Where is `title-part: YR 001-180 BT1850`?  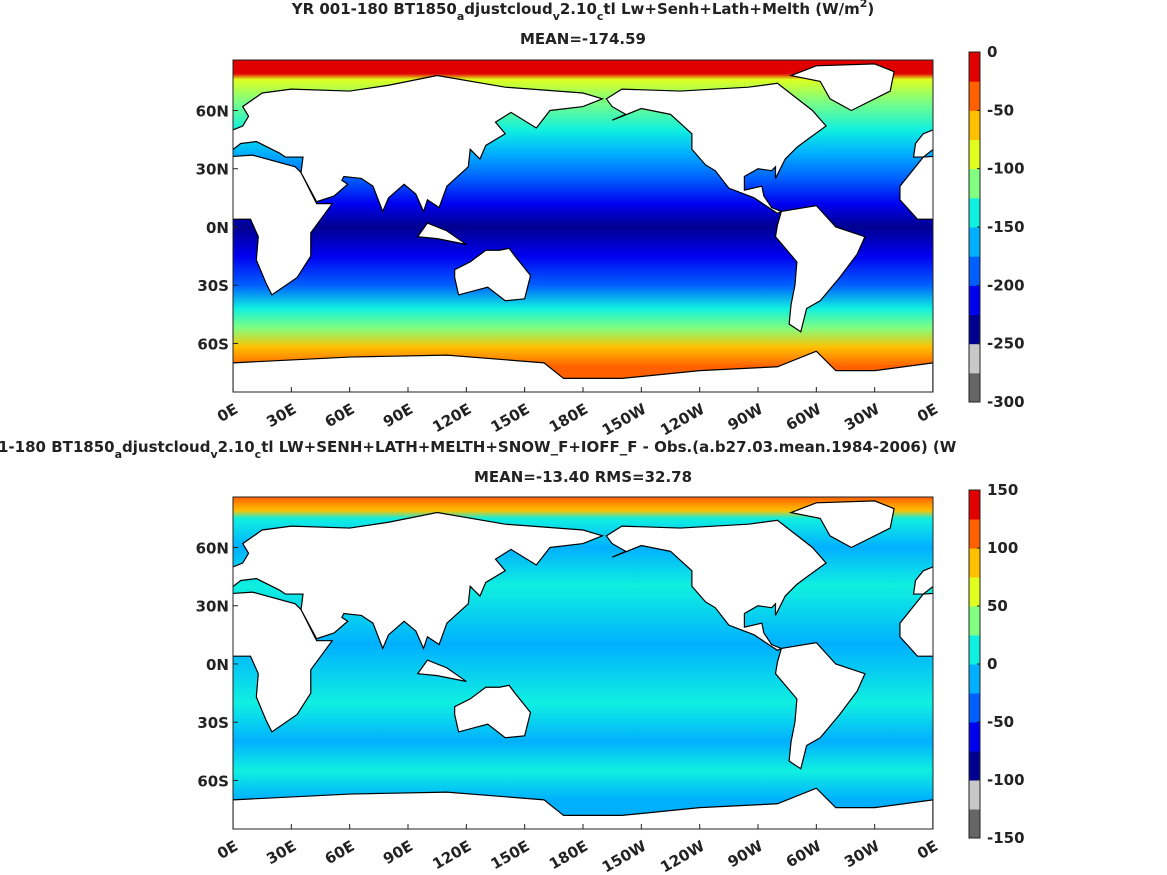
title-part: YR 001-180 BT1850 is located at coordinates (374, 9).